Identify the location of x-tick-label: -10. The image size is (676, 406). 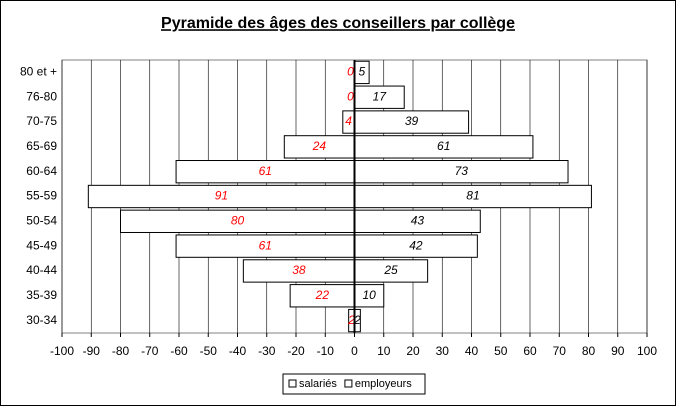
(326, 351).